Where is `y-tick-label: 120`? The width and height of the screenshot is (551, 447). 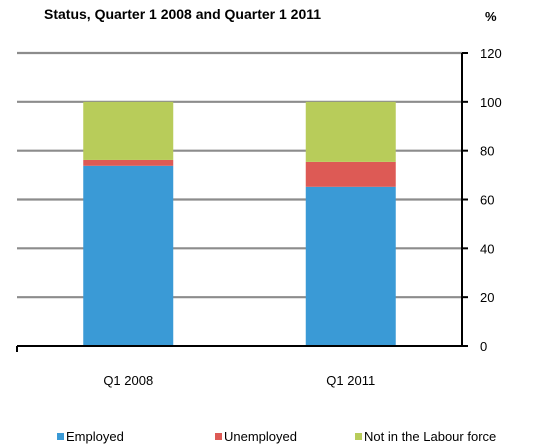 y-tick-label: 120 is located at coordinates (491, 53).